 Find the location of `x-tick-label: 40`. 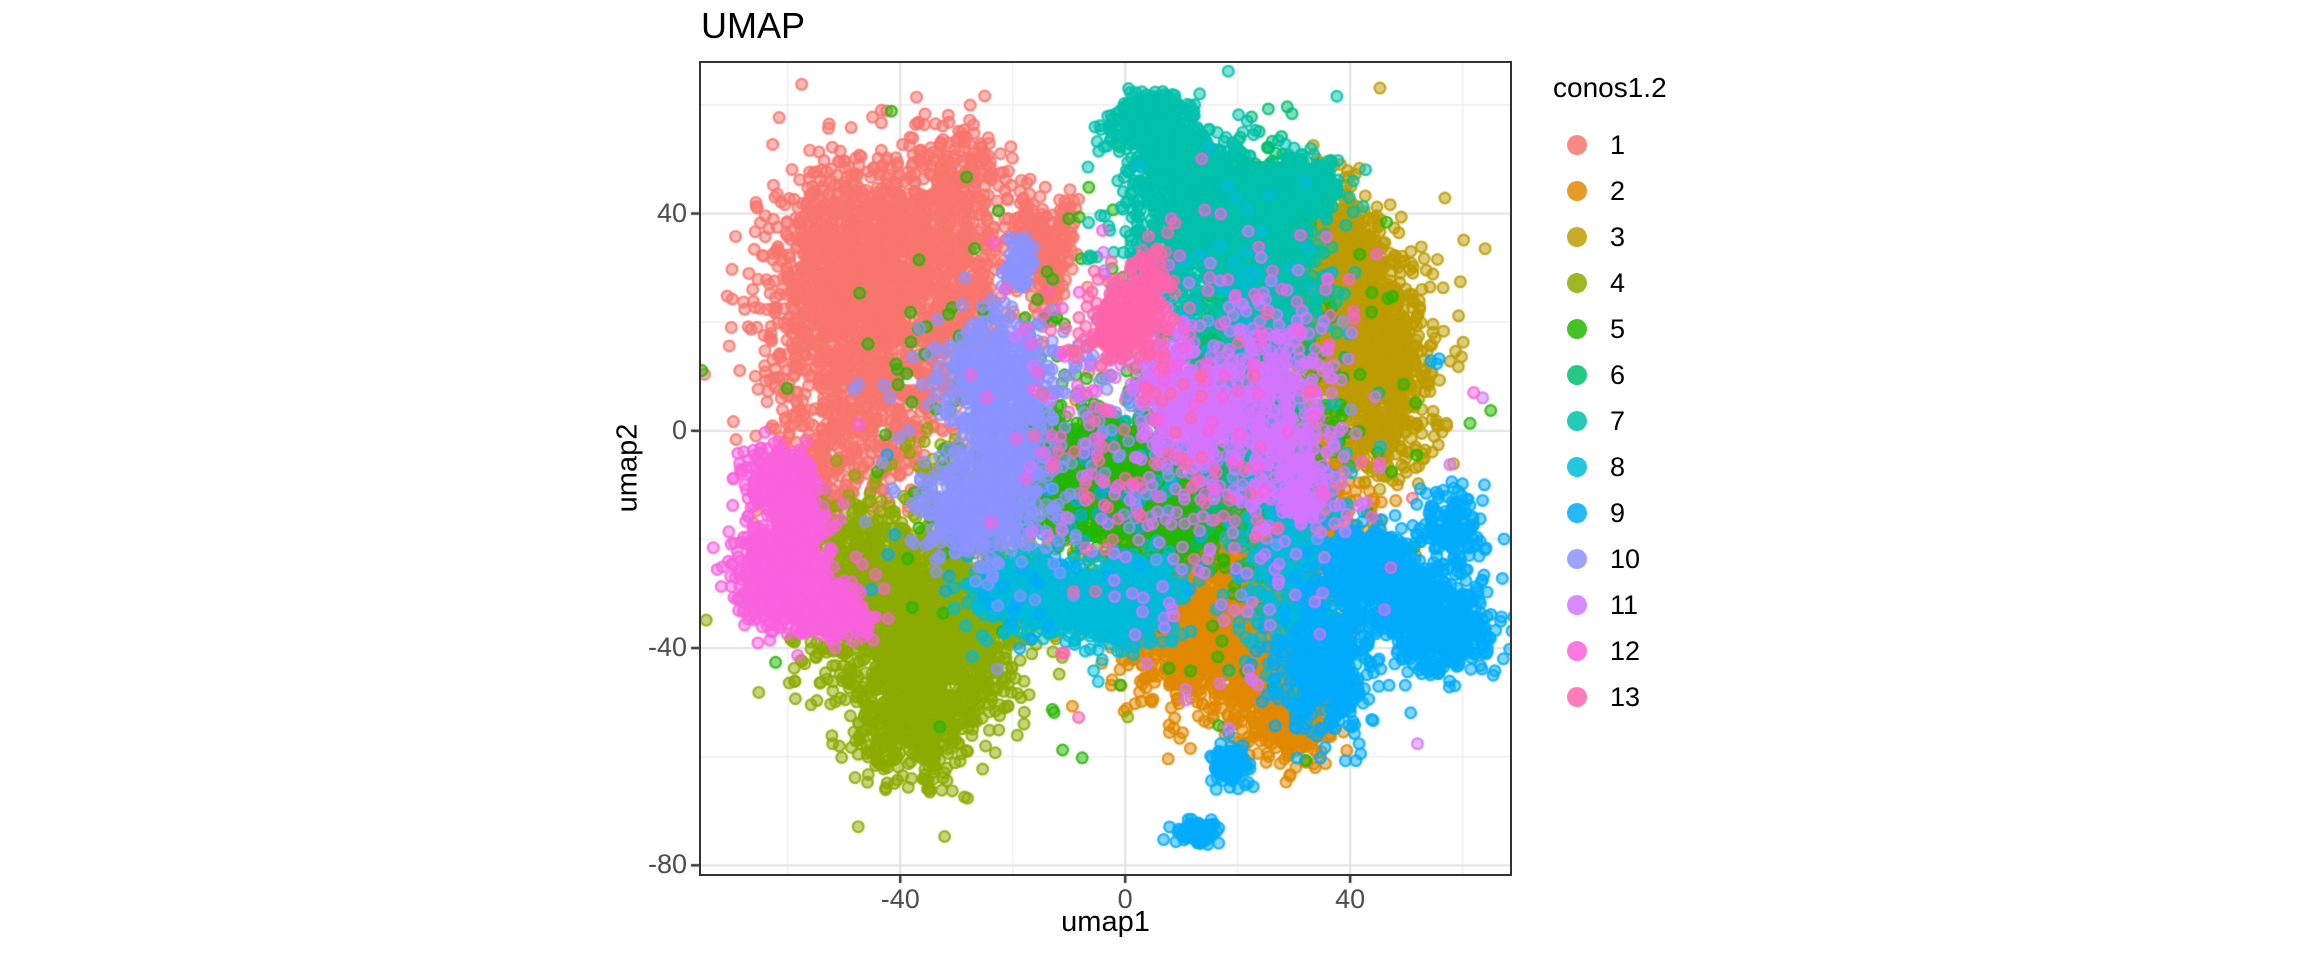

x-tick-label: 40 is located at coordinates (1350, 899).